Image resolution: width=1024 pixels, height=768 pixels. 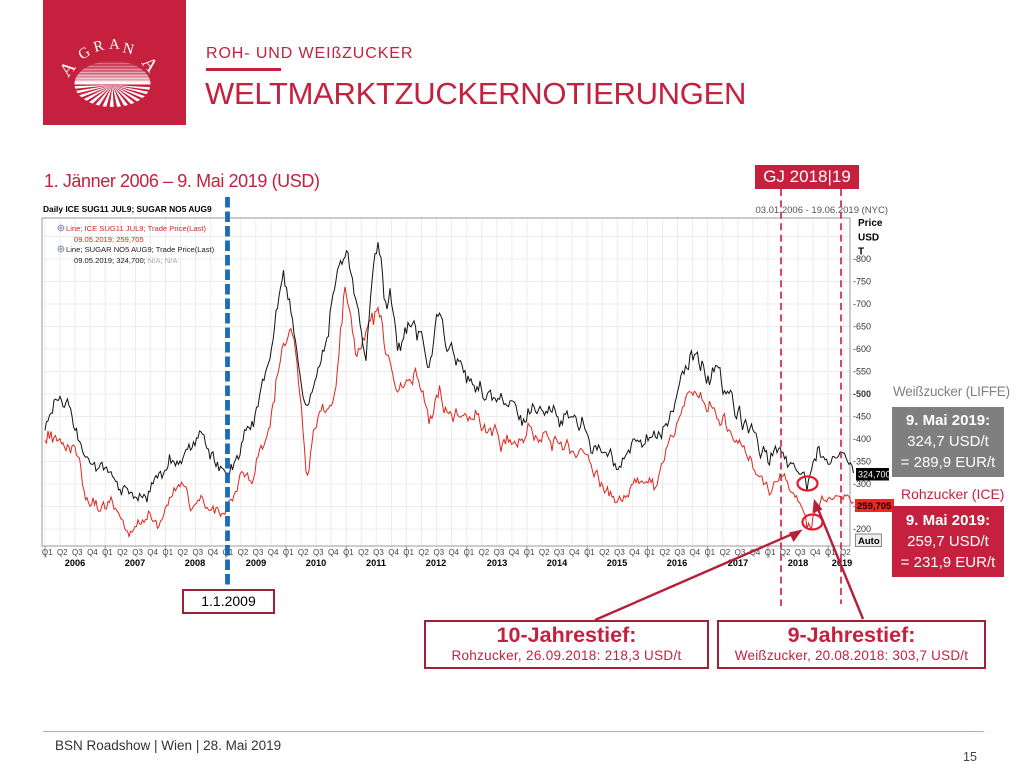 What do you see at coordinates (75, 563) in the screenshot?
I see `svg-text: 2006` at bounding box center [75, 563].